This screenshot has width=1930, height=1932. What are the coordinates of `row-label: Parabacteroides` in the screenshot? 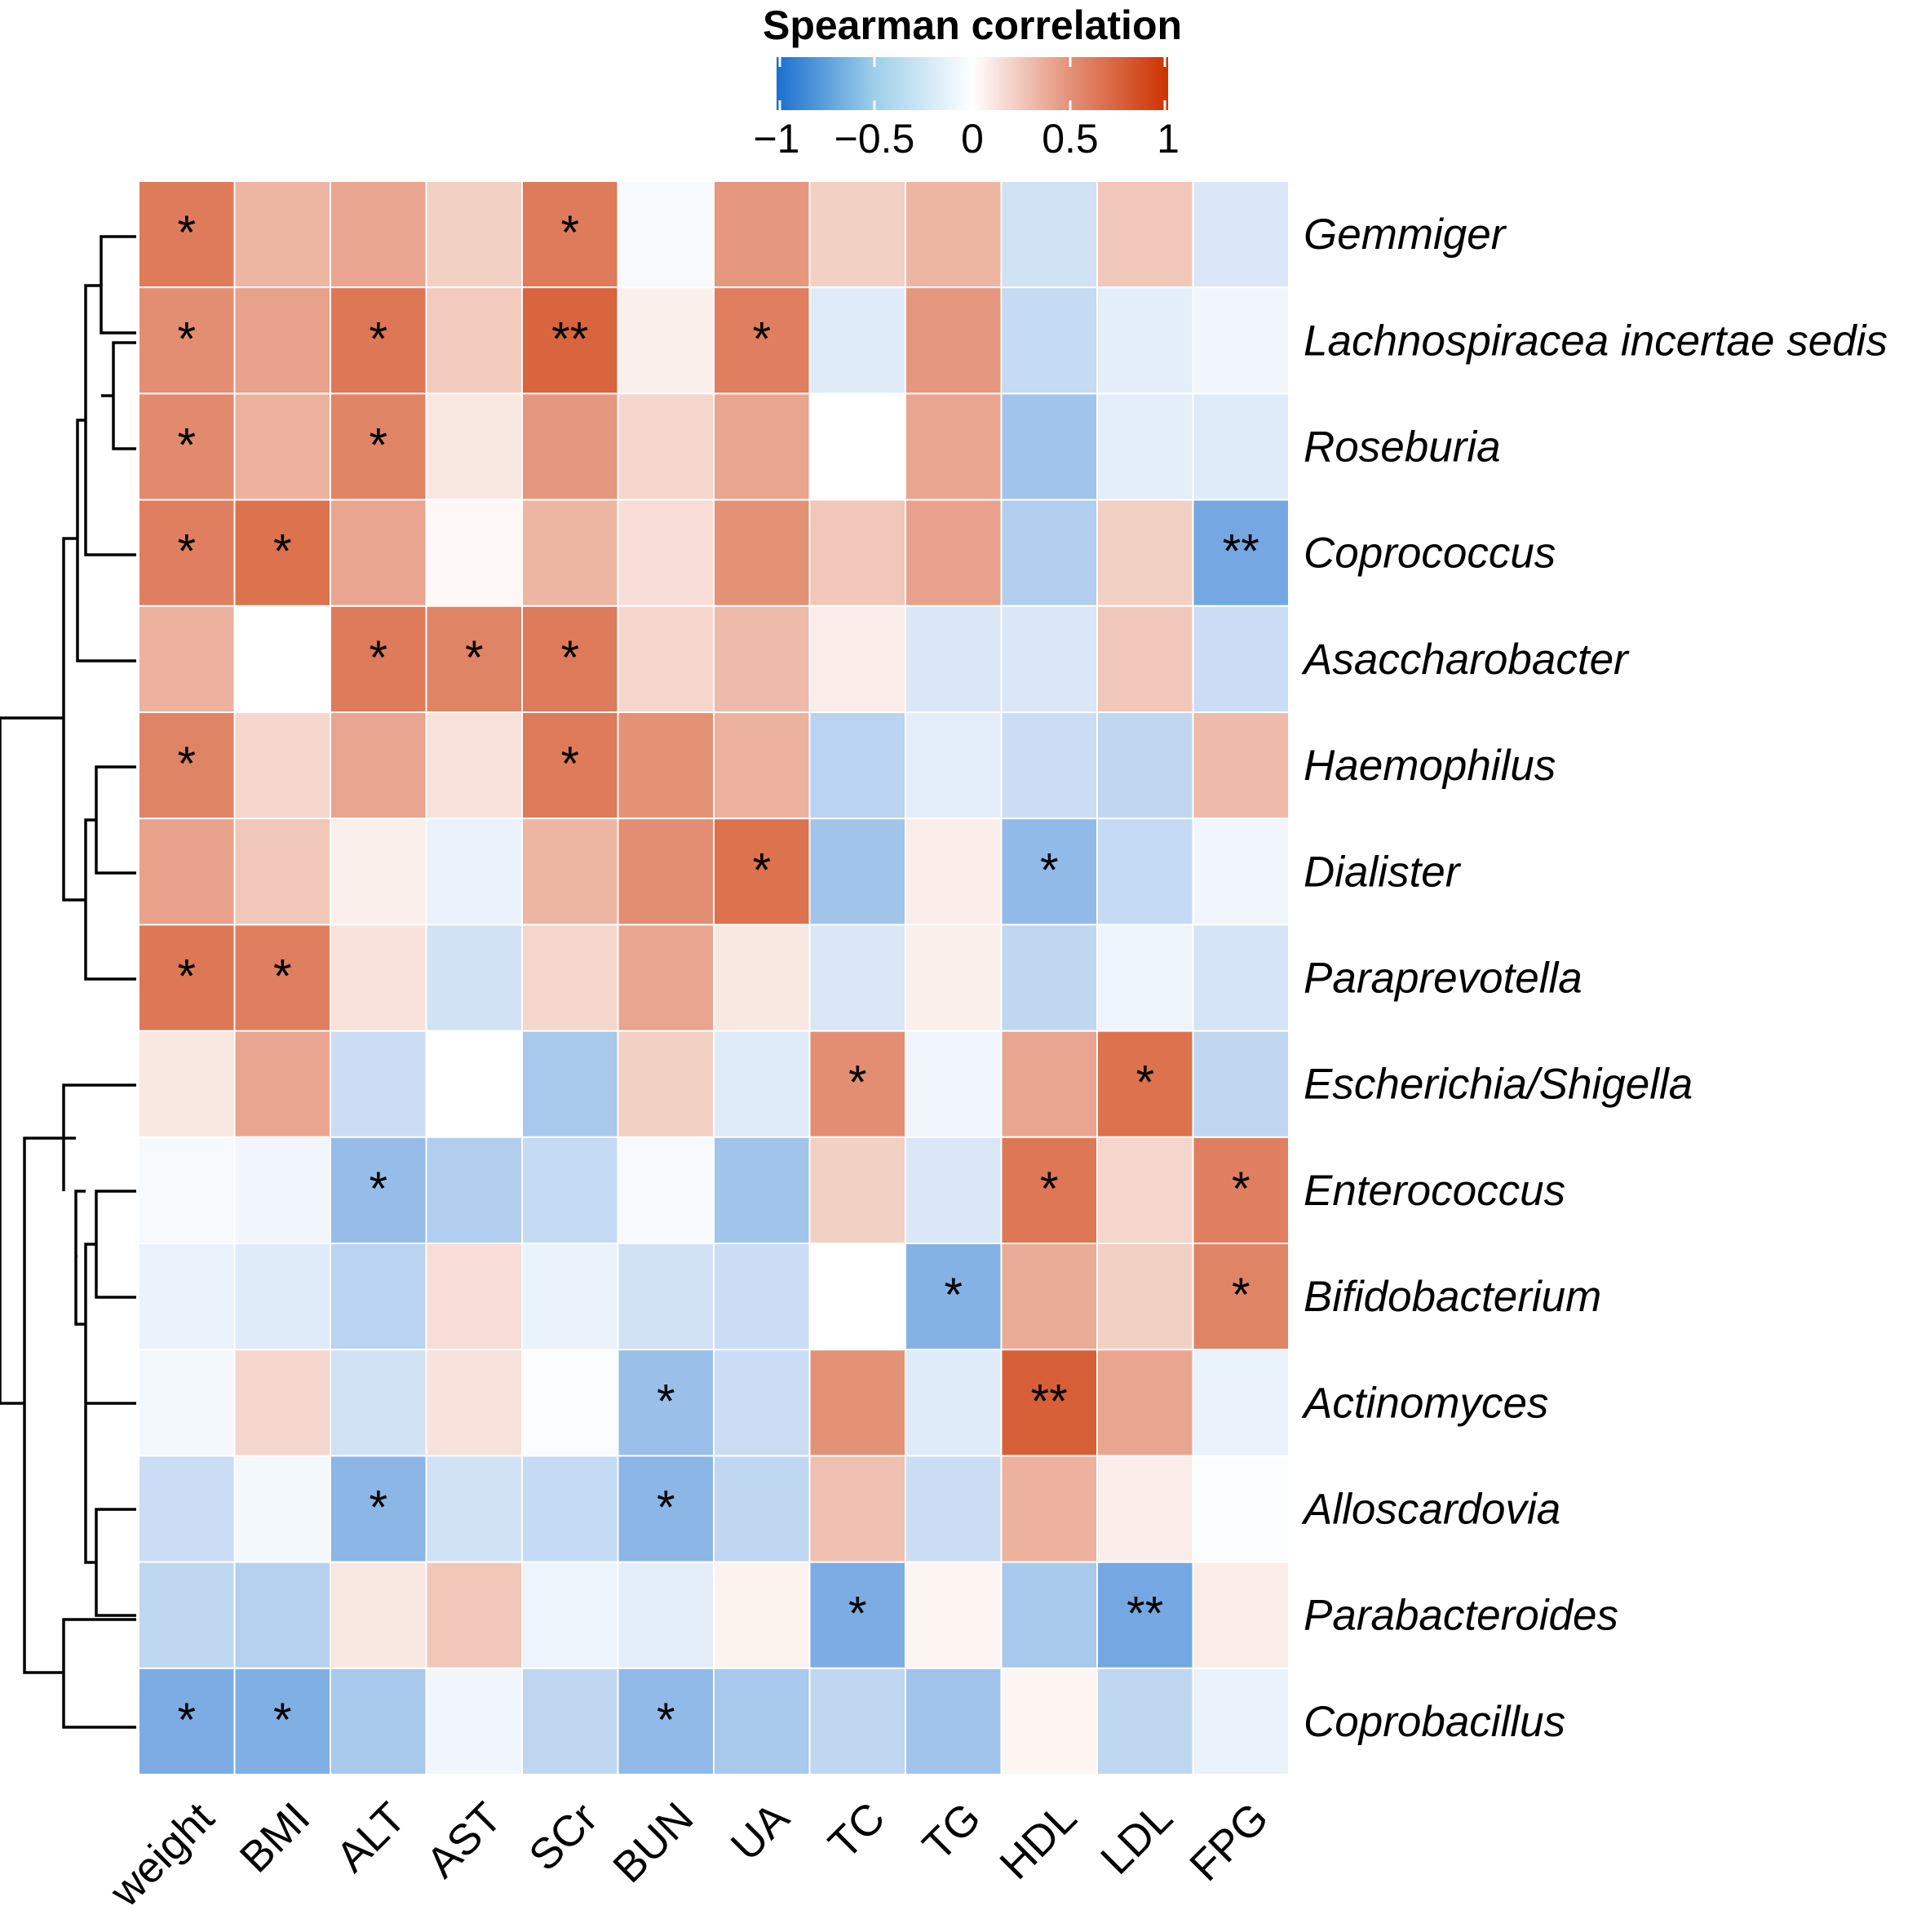 It's located at (1461, 1616).